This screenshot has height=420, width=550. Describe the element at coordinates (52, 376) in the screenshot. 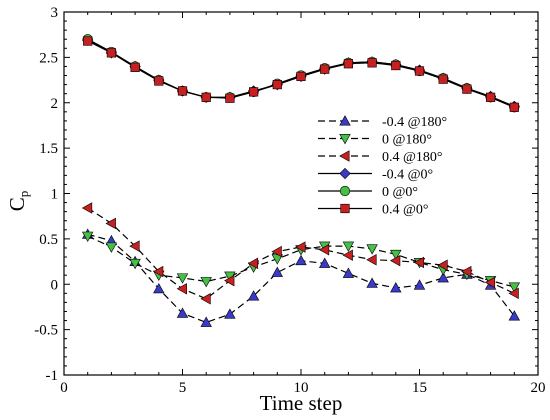

I see `y-tick-label: -1` at that location.